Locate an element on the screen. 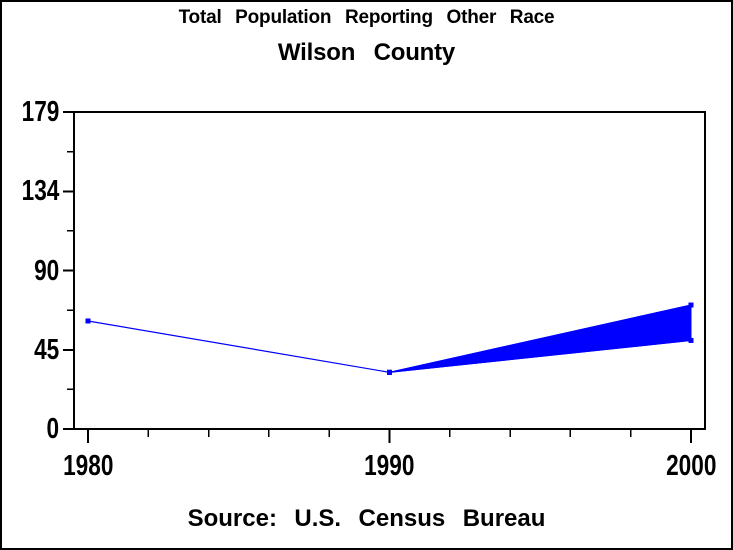 This screenshot has height=550, width=733. y-tick-label: 179 is located at coordinates (40, 112).